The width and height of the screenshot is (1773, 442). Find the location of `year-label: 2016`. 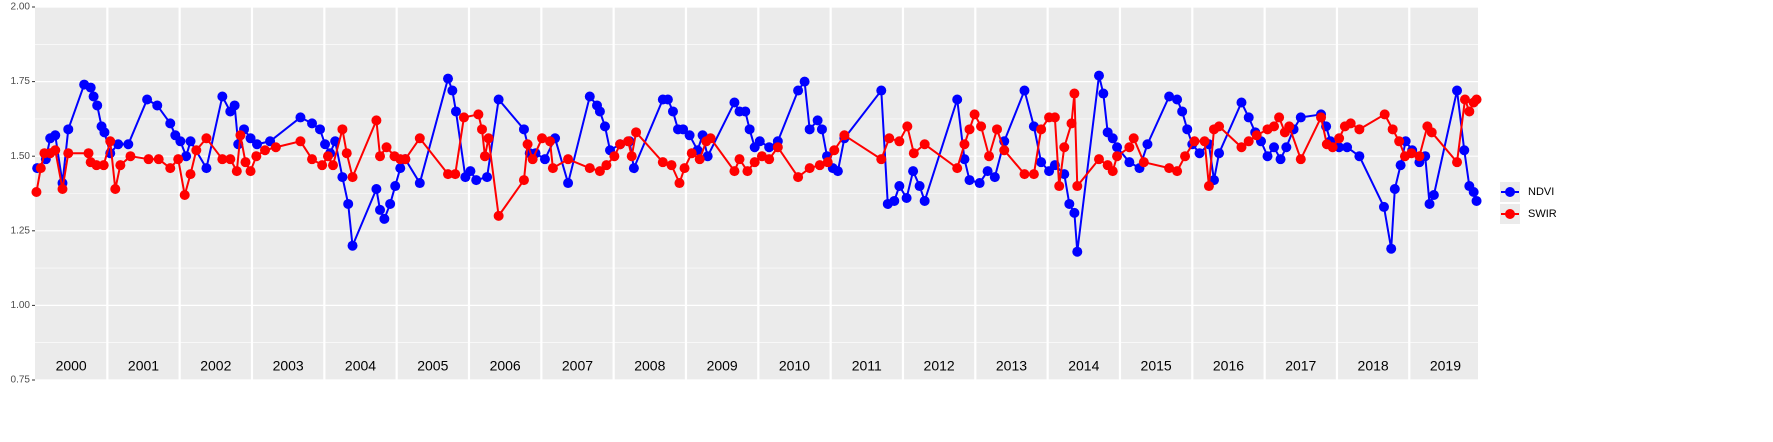

year-label: 2016 is located at coordinates (1228, 366).